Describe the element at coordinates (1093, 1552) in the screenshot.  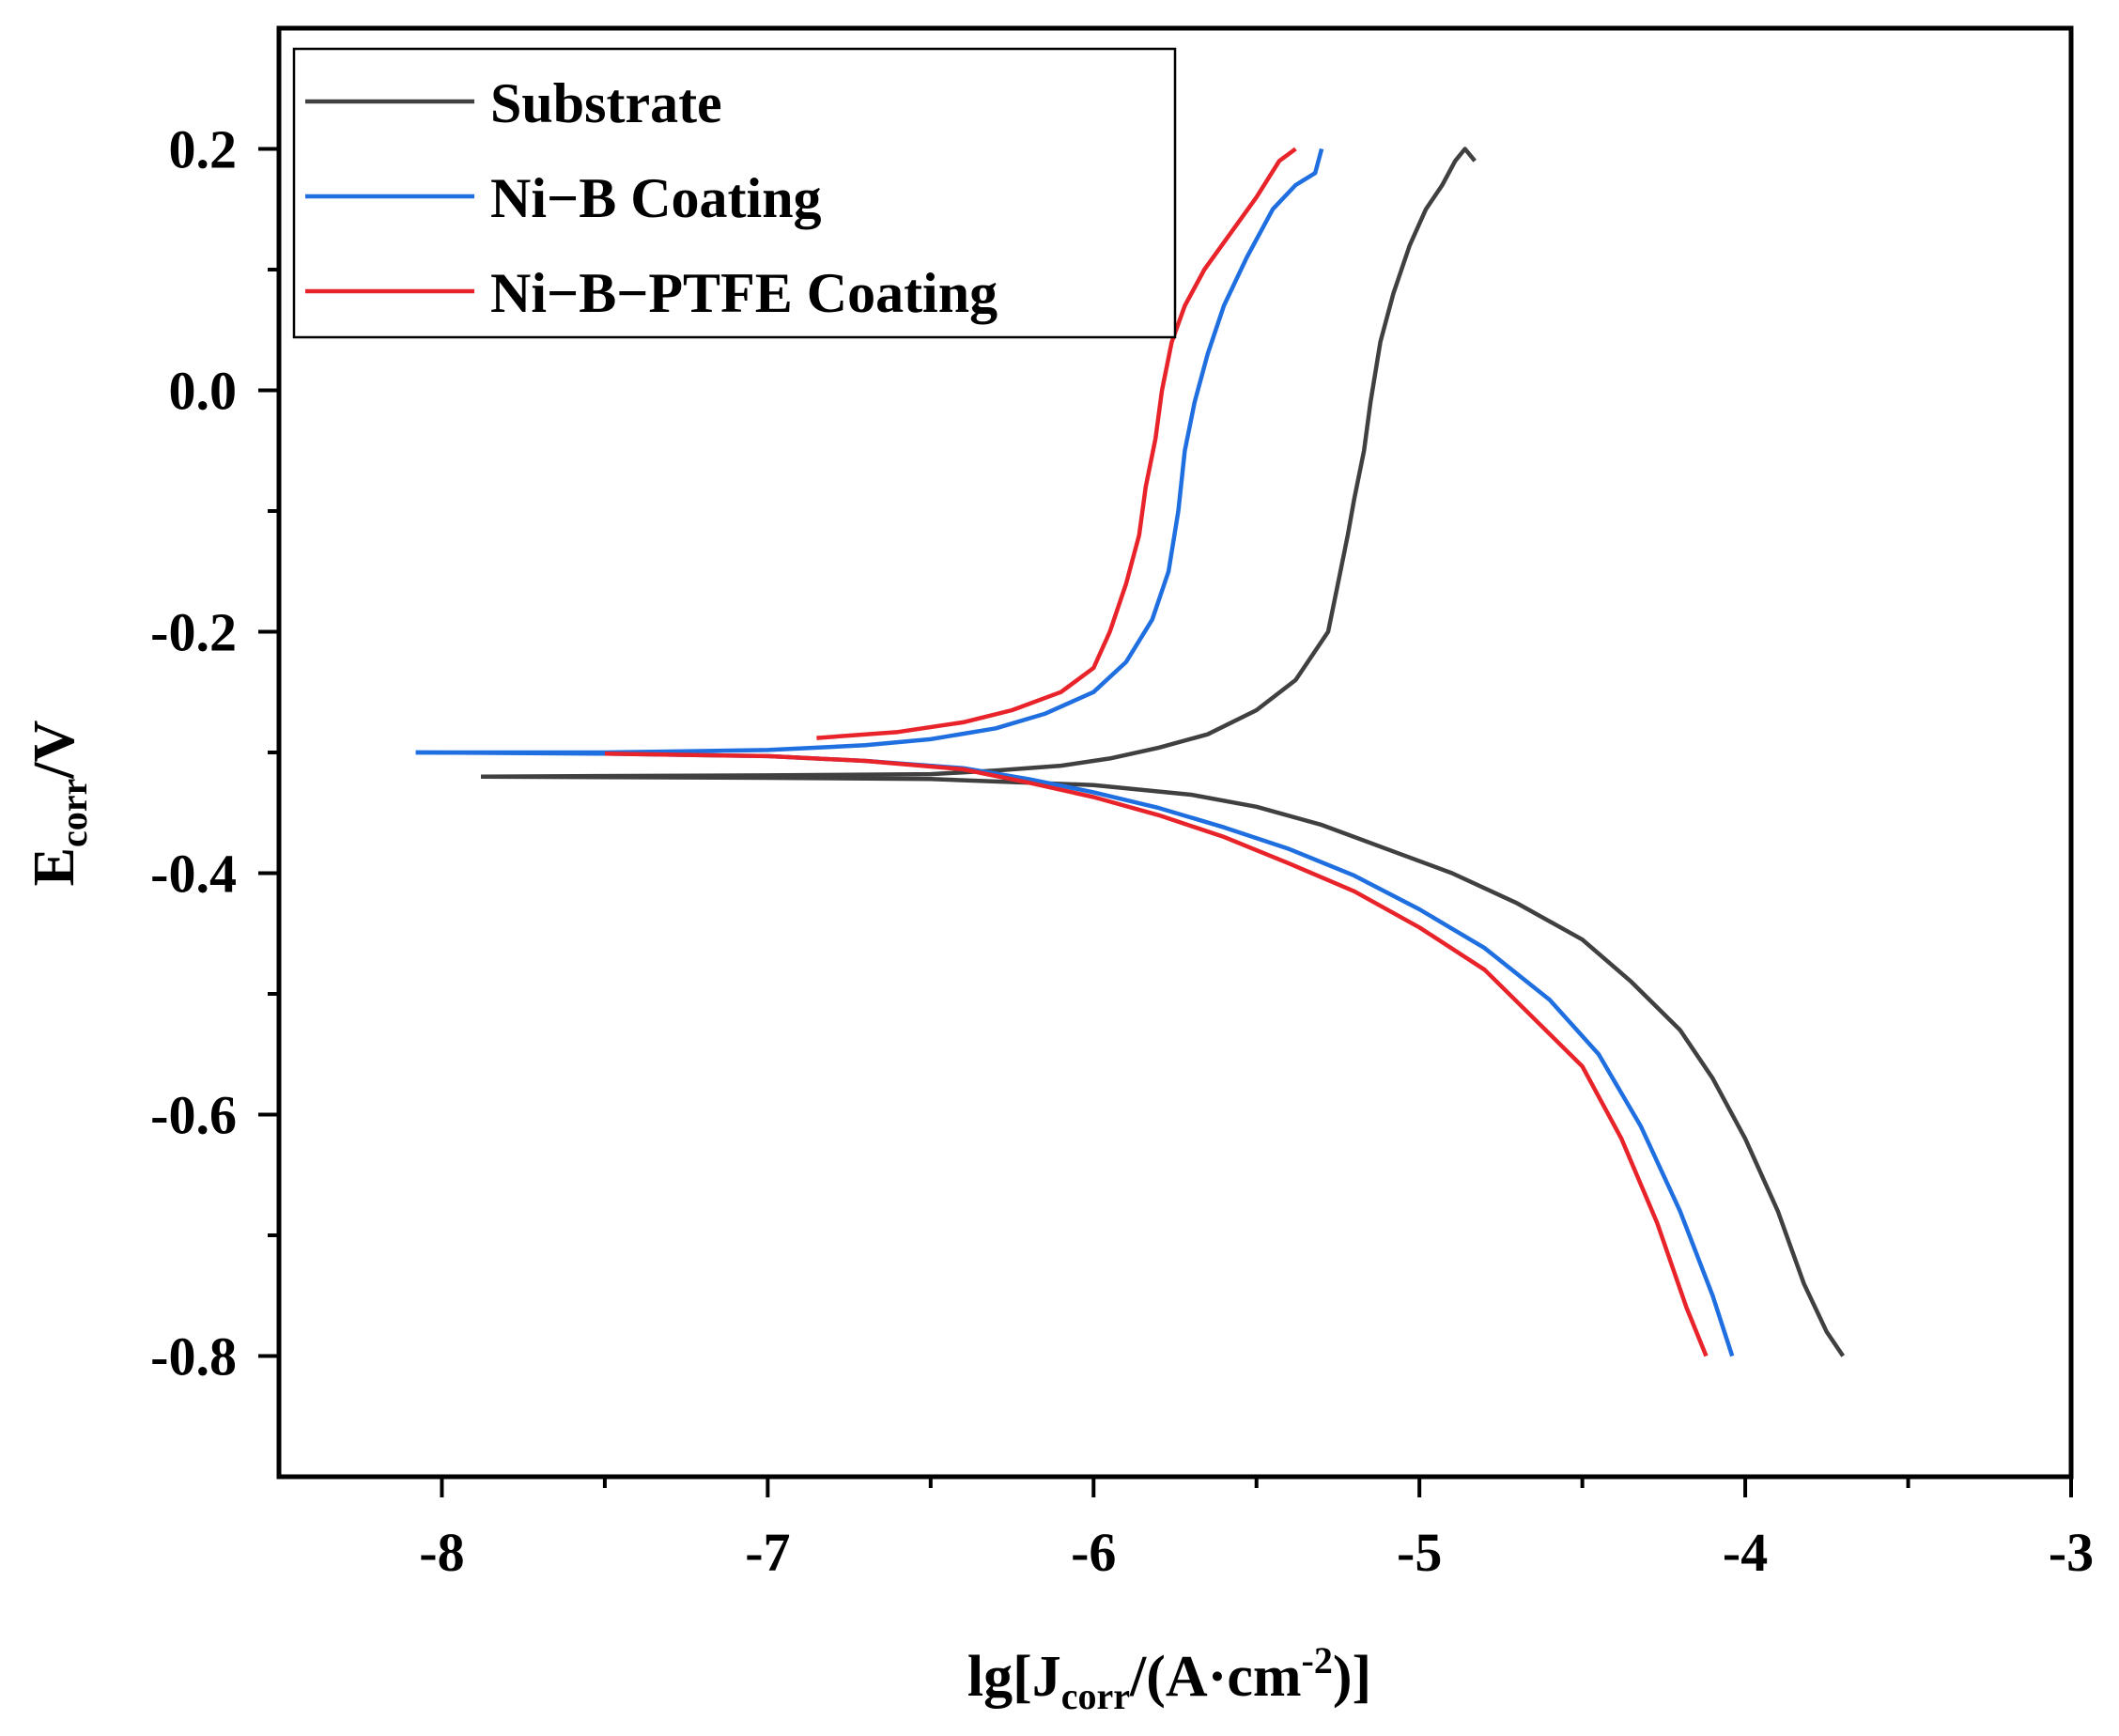
I see `x-tick-label: -6` at that location.